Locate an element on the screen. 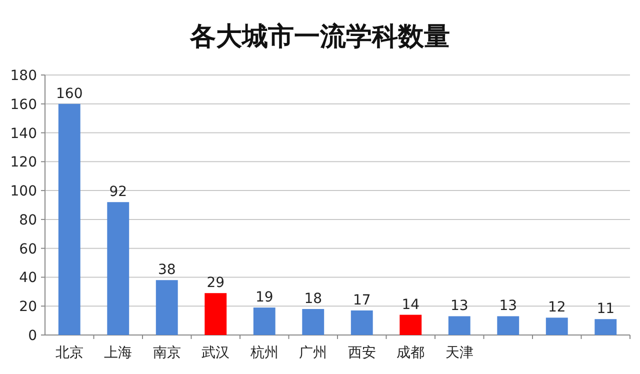 The height and width of the screenshot is (374, 640). x-tick-label: 杭州 is located at coordinates (263, 353).